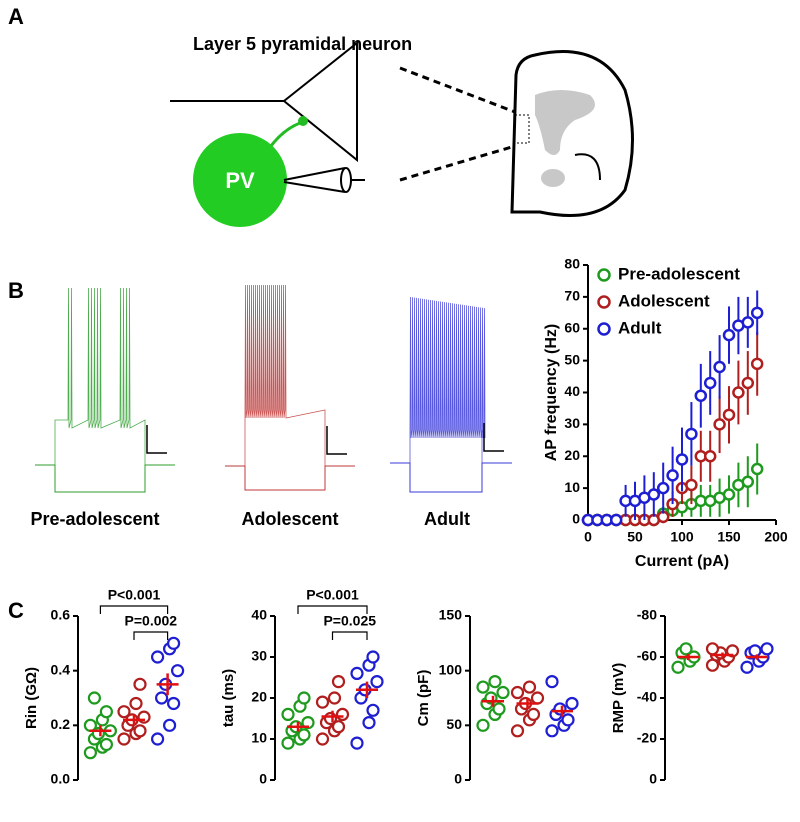  I want to click on y-tick-label: 0.6, so click(61, 615).